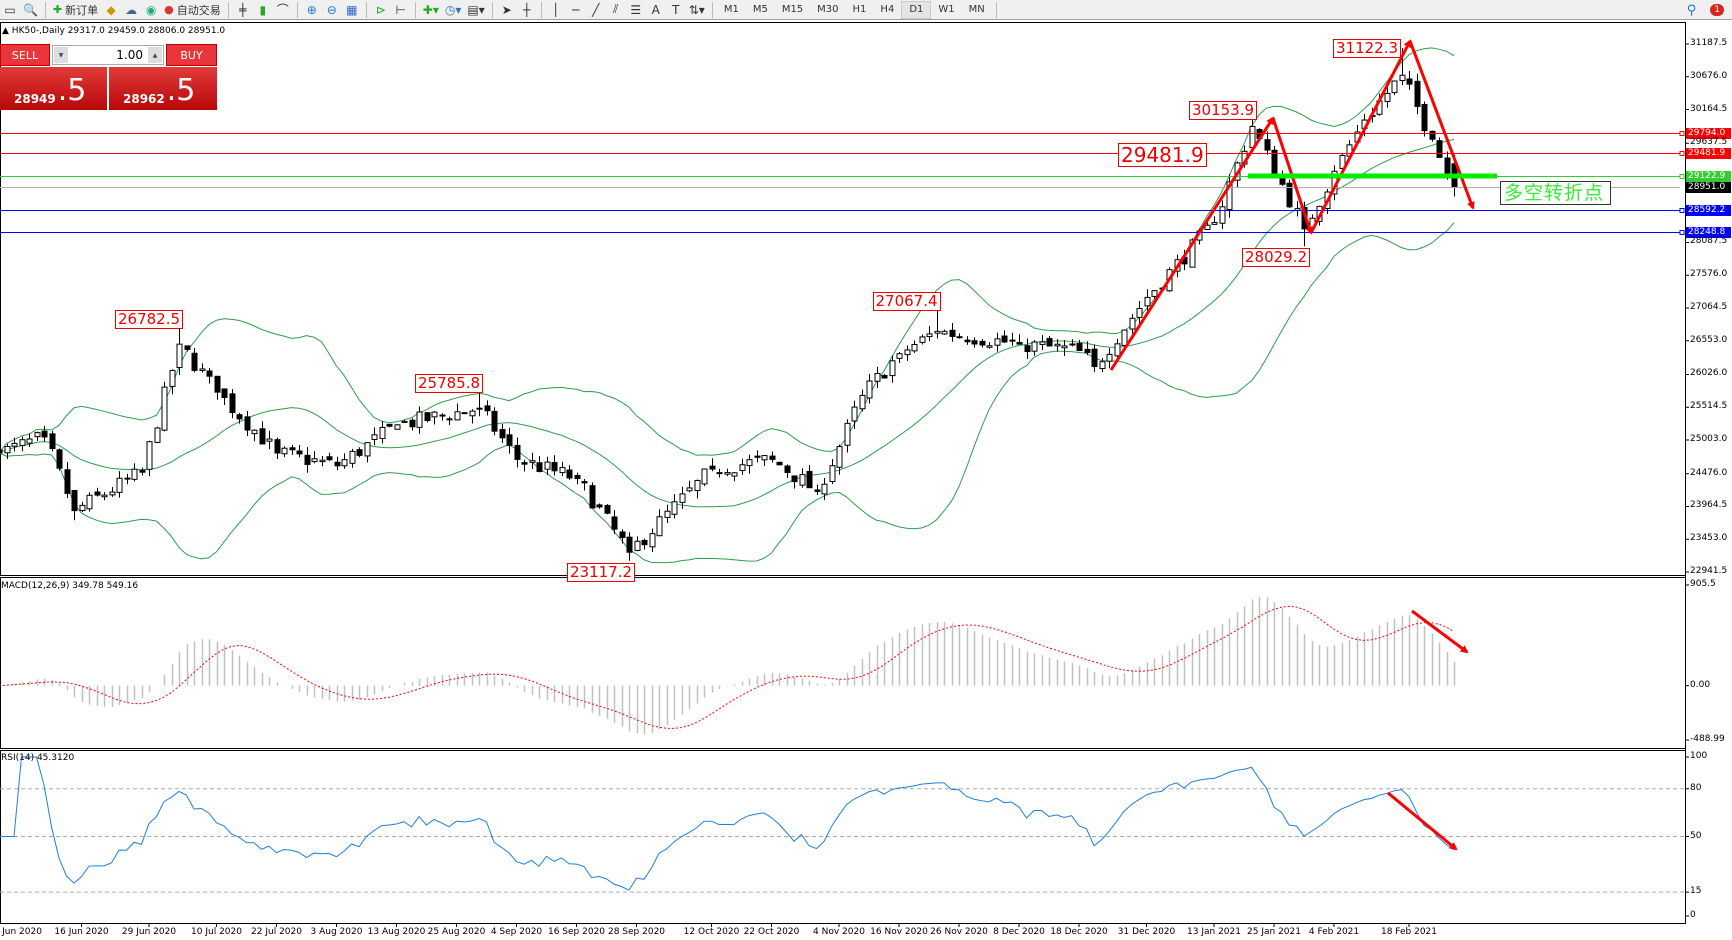  Describe the element at coordinates (760, 9) in the screenshot. I see `timeframe-m5: M5` at that location.